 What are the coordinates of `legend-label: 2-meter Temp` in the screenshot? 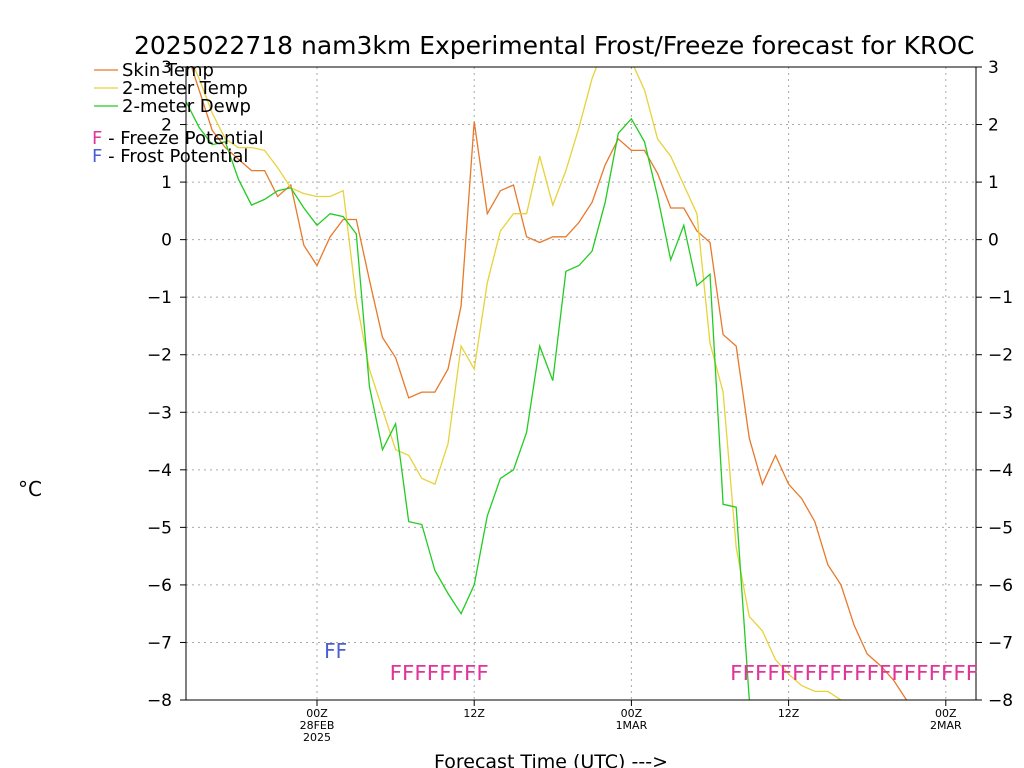 It's located at (185, 88).